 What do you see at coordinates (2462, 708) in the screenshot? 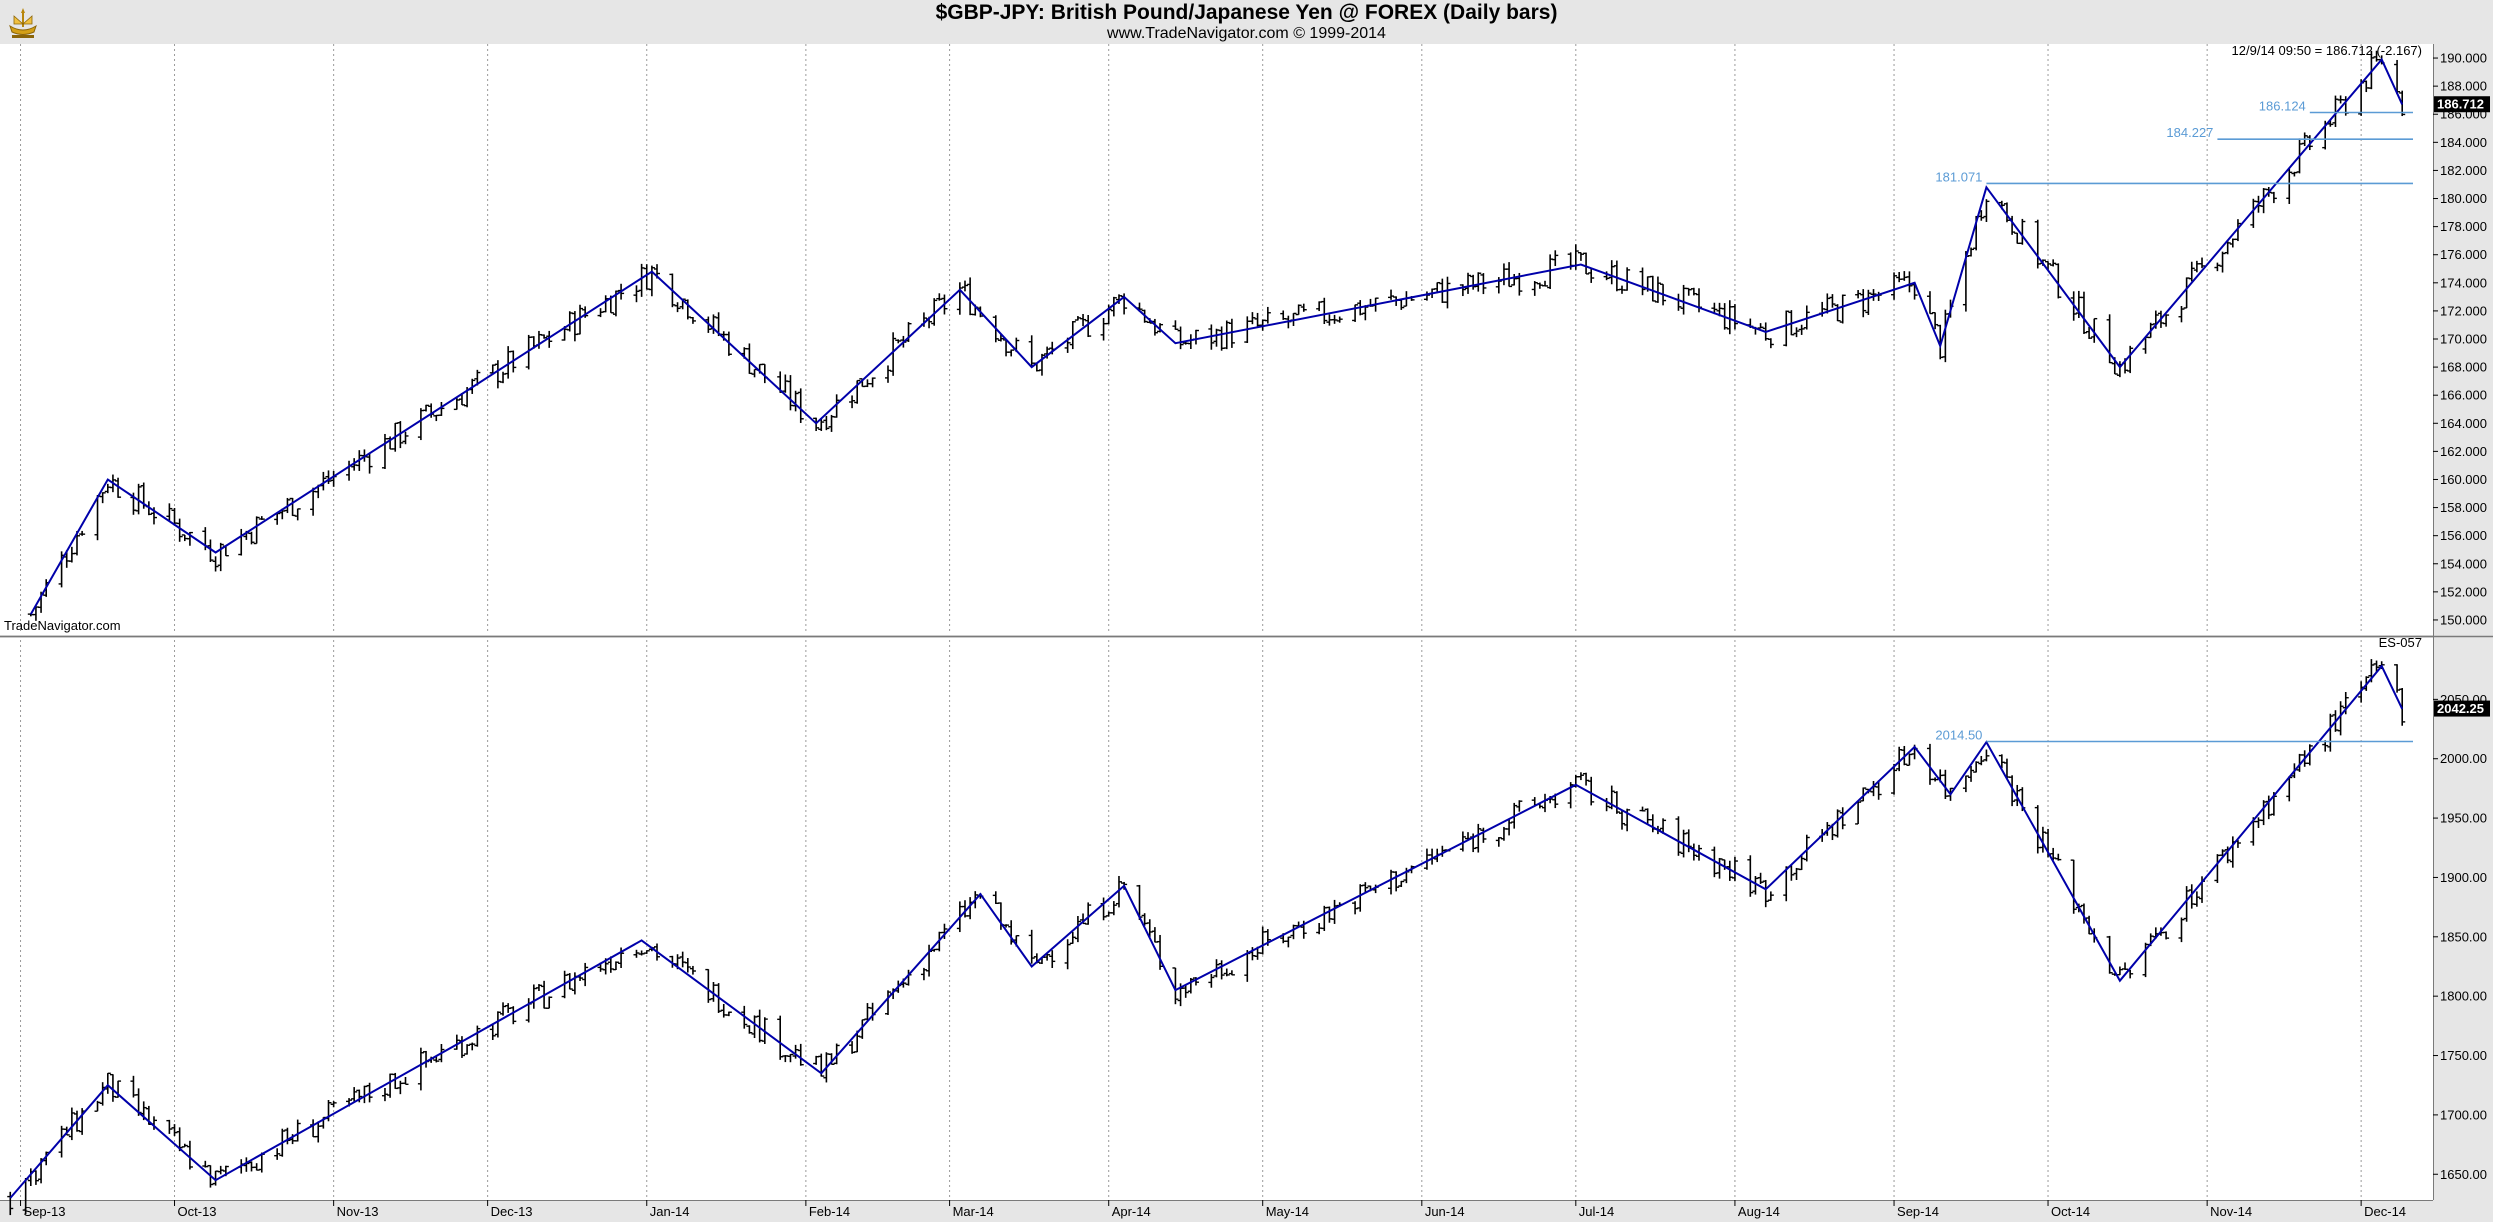
I see `bottom-last-price-tag: 2042.25` at bounding box center [2462, 708].